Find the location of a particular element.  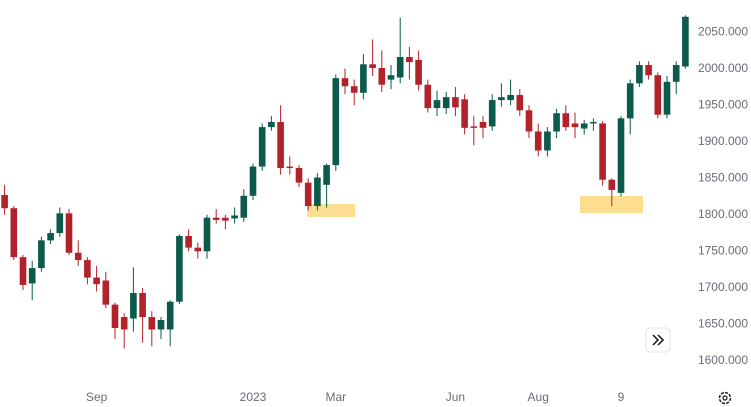

settings-button is located at coordinates (725, 398).